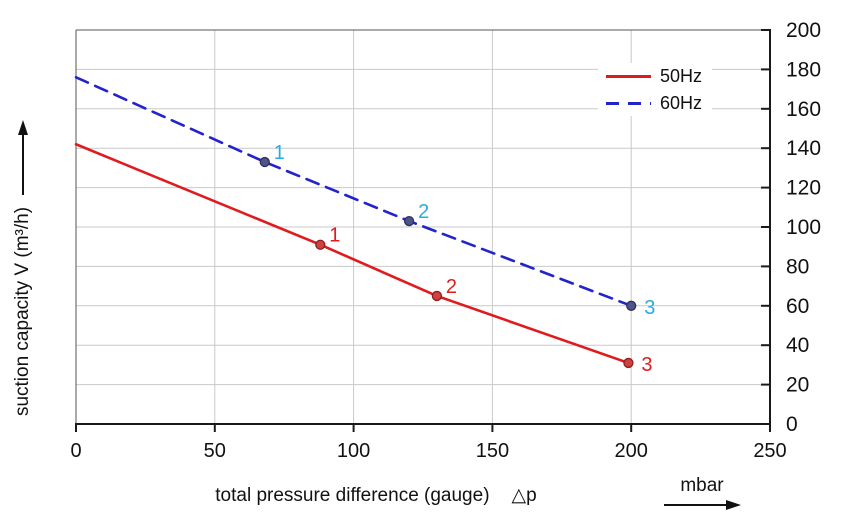 This screenshot has width=859, height=525. What do you see at coordinates (23, 164) in the screenshot?
I see `up-arrow-shaft` at bounding box center [23, 164].